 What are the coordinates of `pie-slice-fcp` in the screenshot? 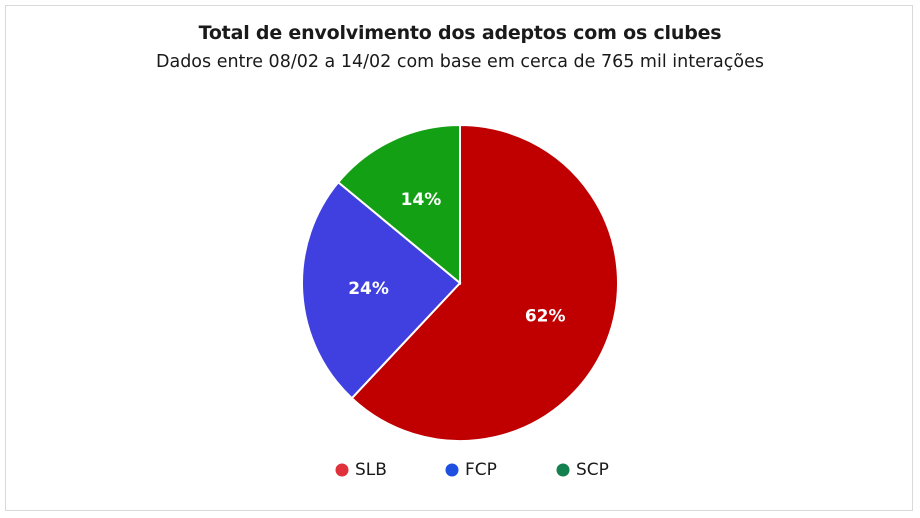 It's located at (381, 290).